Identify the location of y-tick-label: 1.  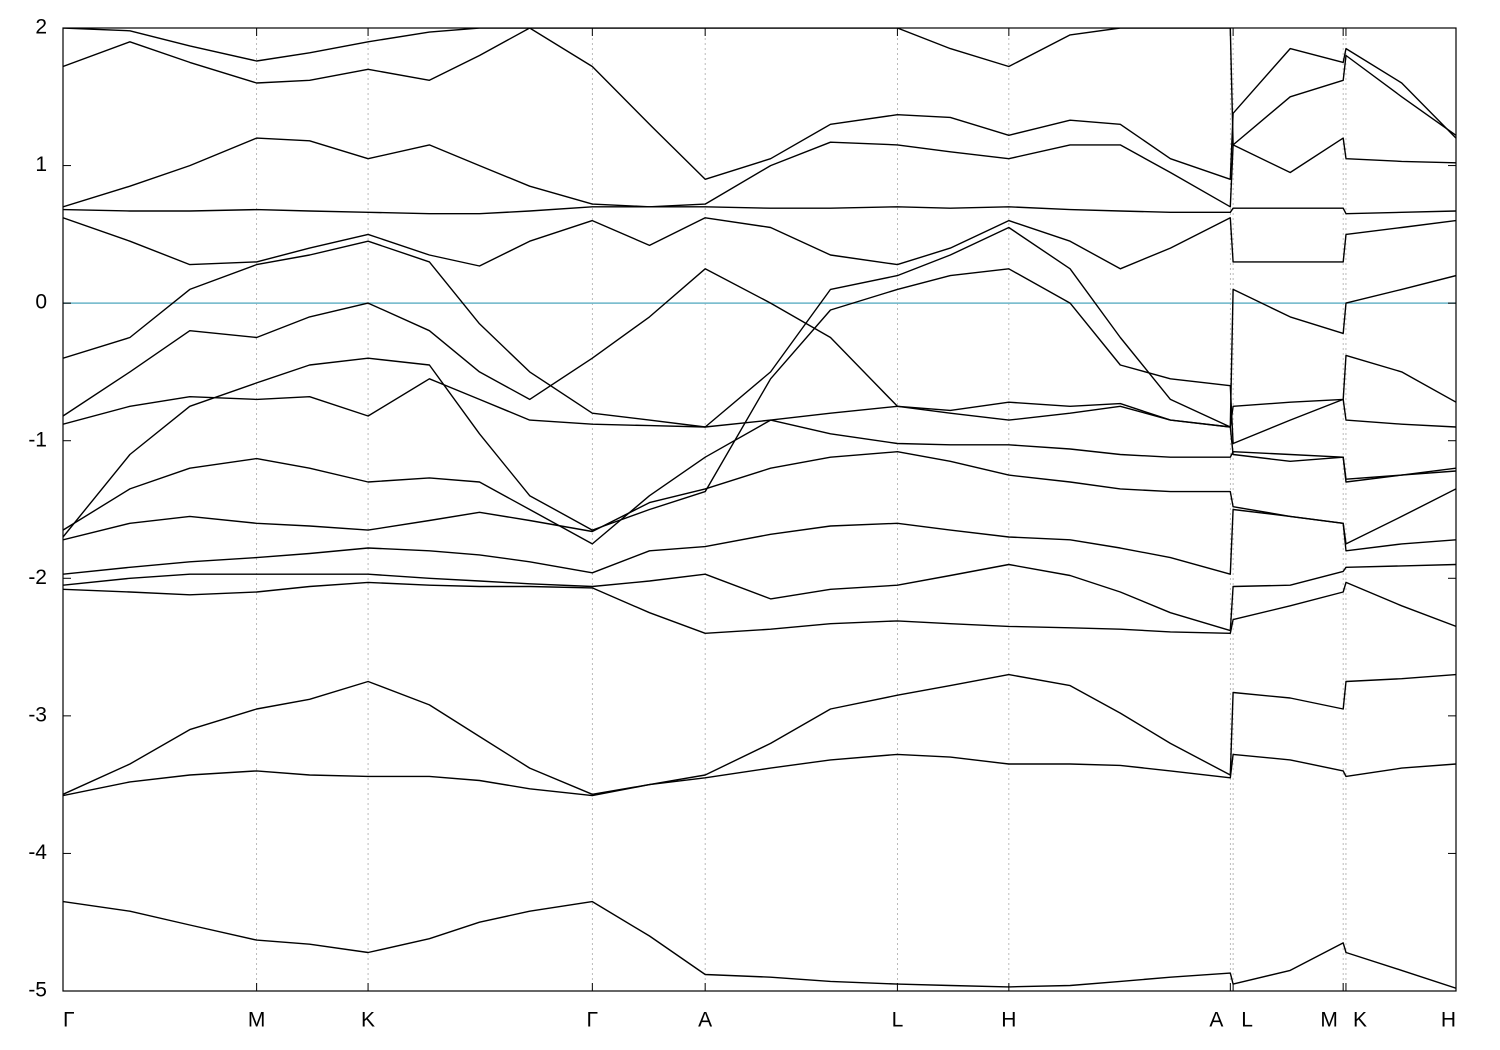
(41, 164).